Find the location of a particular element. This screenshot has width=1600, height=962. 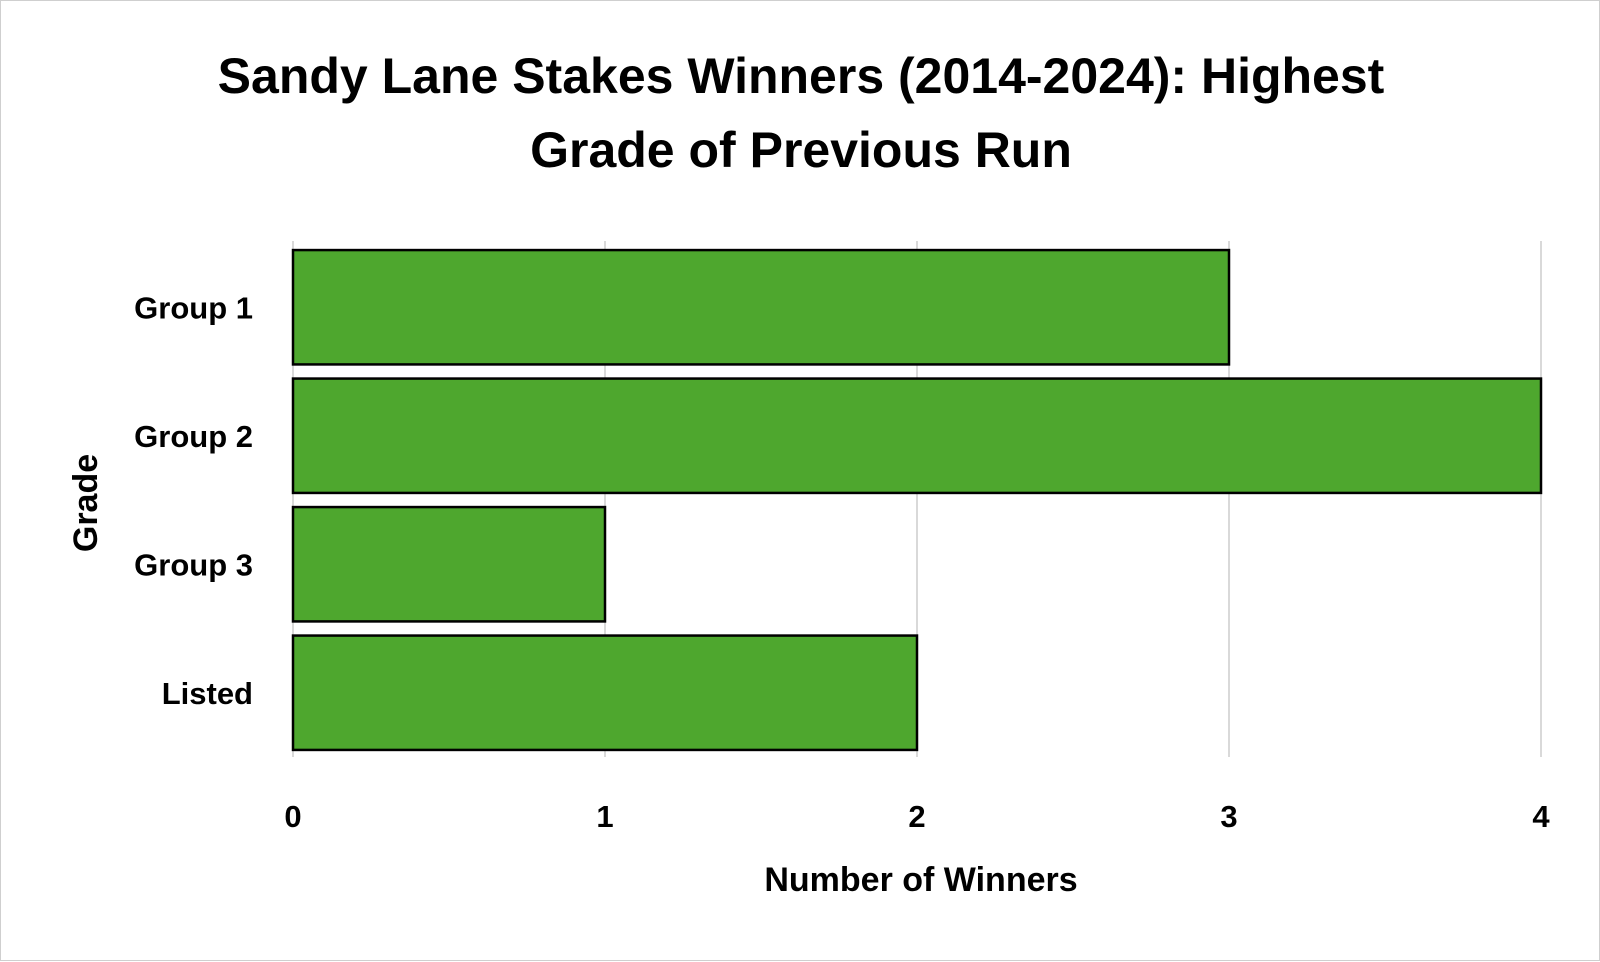

category-label-group-1: Group 1 is located at coordinates (193, 307).